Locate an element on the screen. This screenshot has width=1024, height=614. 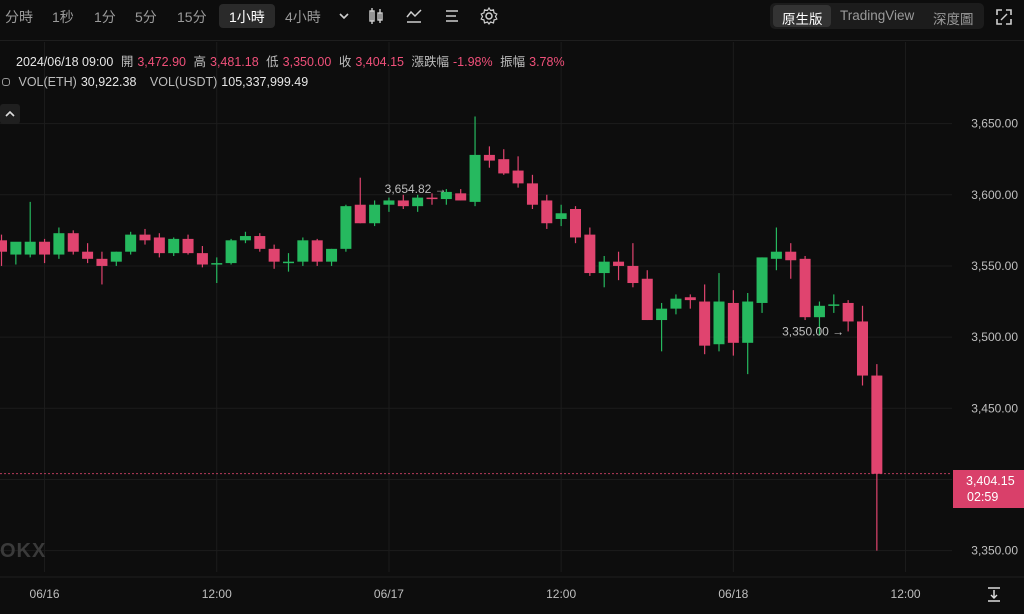
y-axis-tick-label: 3,600.00 is located at coordinates (994, 195).